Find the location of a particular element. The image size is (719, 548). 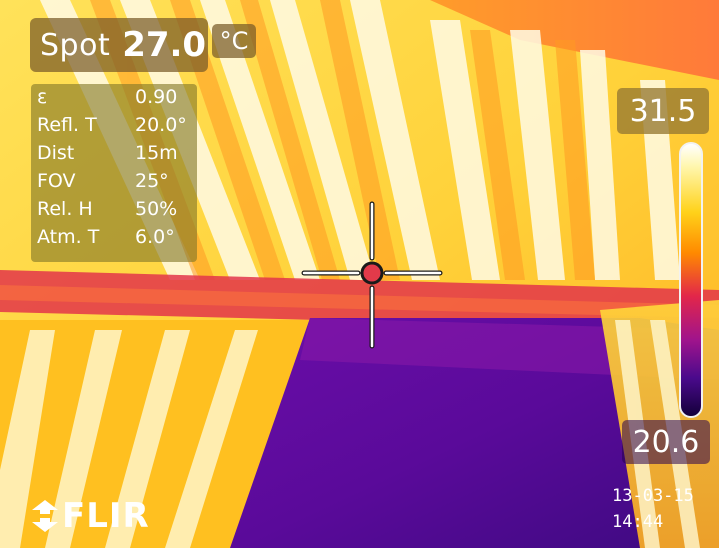

param-relative-humidity: Rel. H 50% is located at coordinates (117, 210).